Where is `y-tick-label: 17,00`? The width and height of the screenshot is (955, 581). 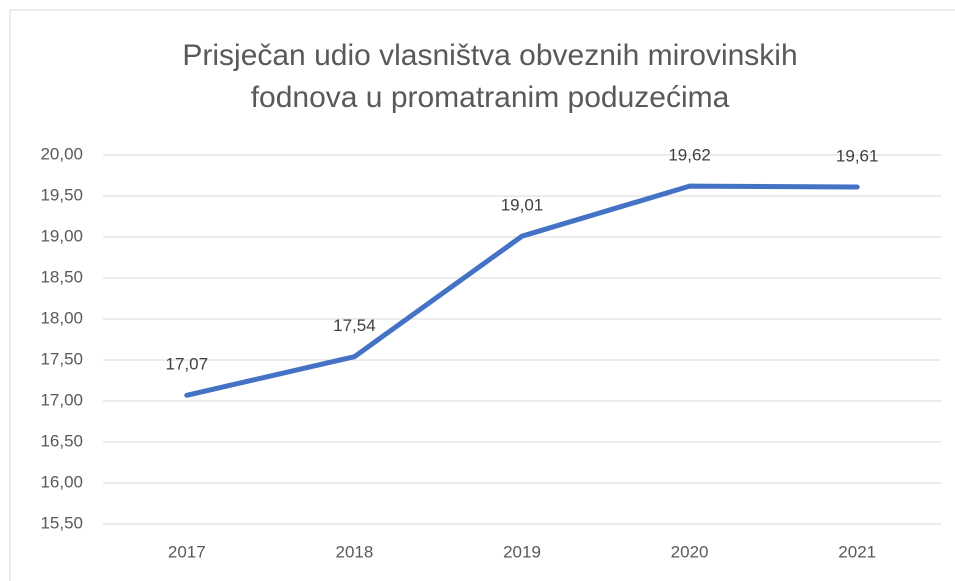
y-tick-label: 17,00 is located at coordinates (61, 399).